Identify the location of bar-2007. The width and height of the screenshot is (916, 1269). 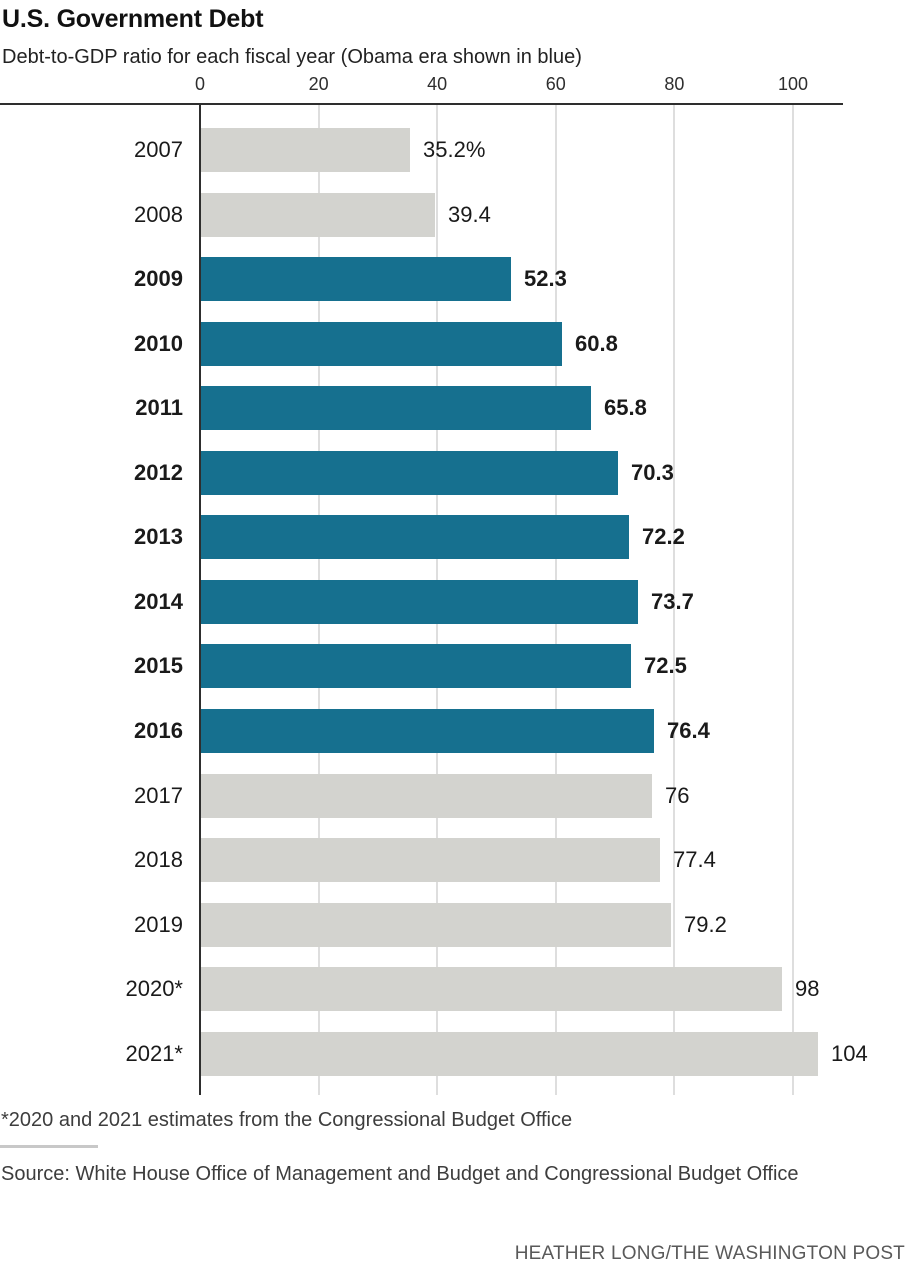
(305, 150).